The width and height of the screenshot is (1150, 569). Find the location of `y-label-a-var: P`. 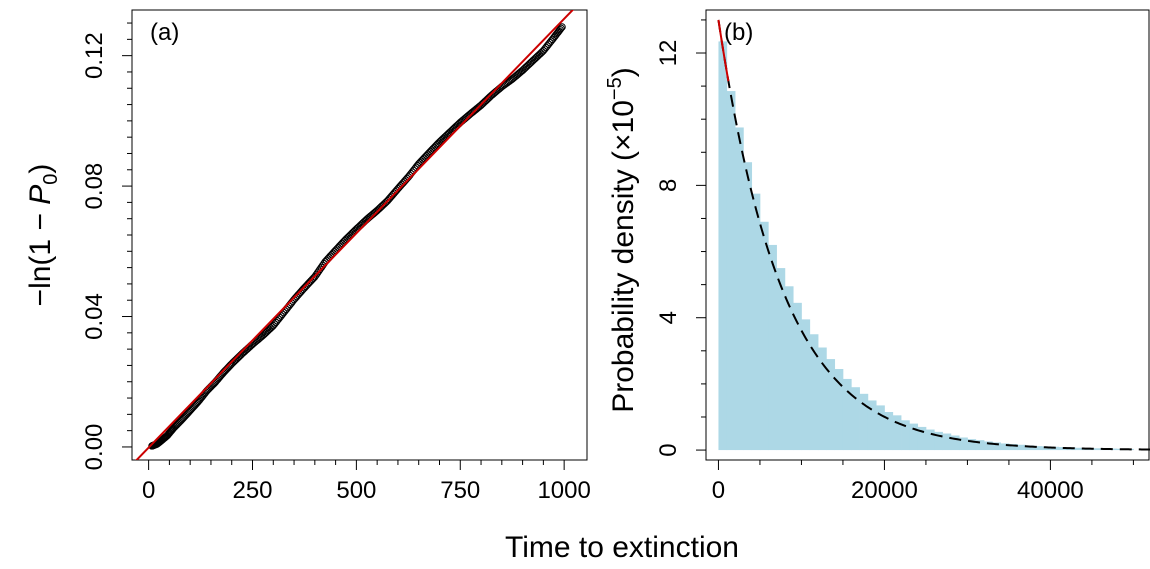

y-label-a-var: P is located at coordinates (40, 195).